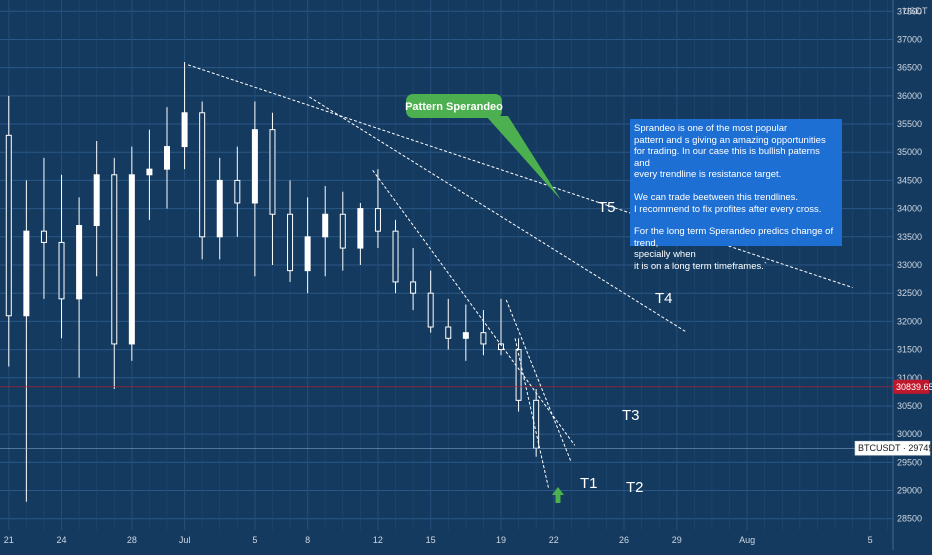  I want to click on x-tick-label: 22, so click(554, 540).